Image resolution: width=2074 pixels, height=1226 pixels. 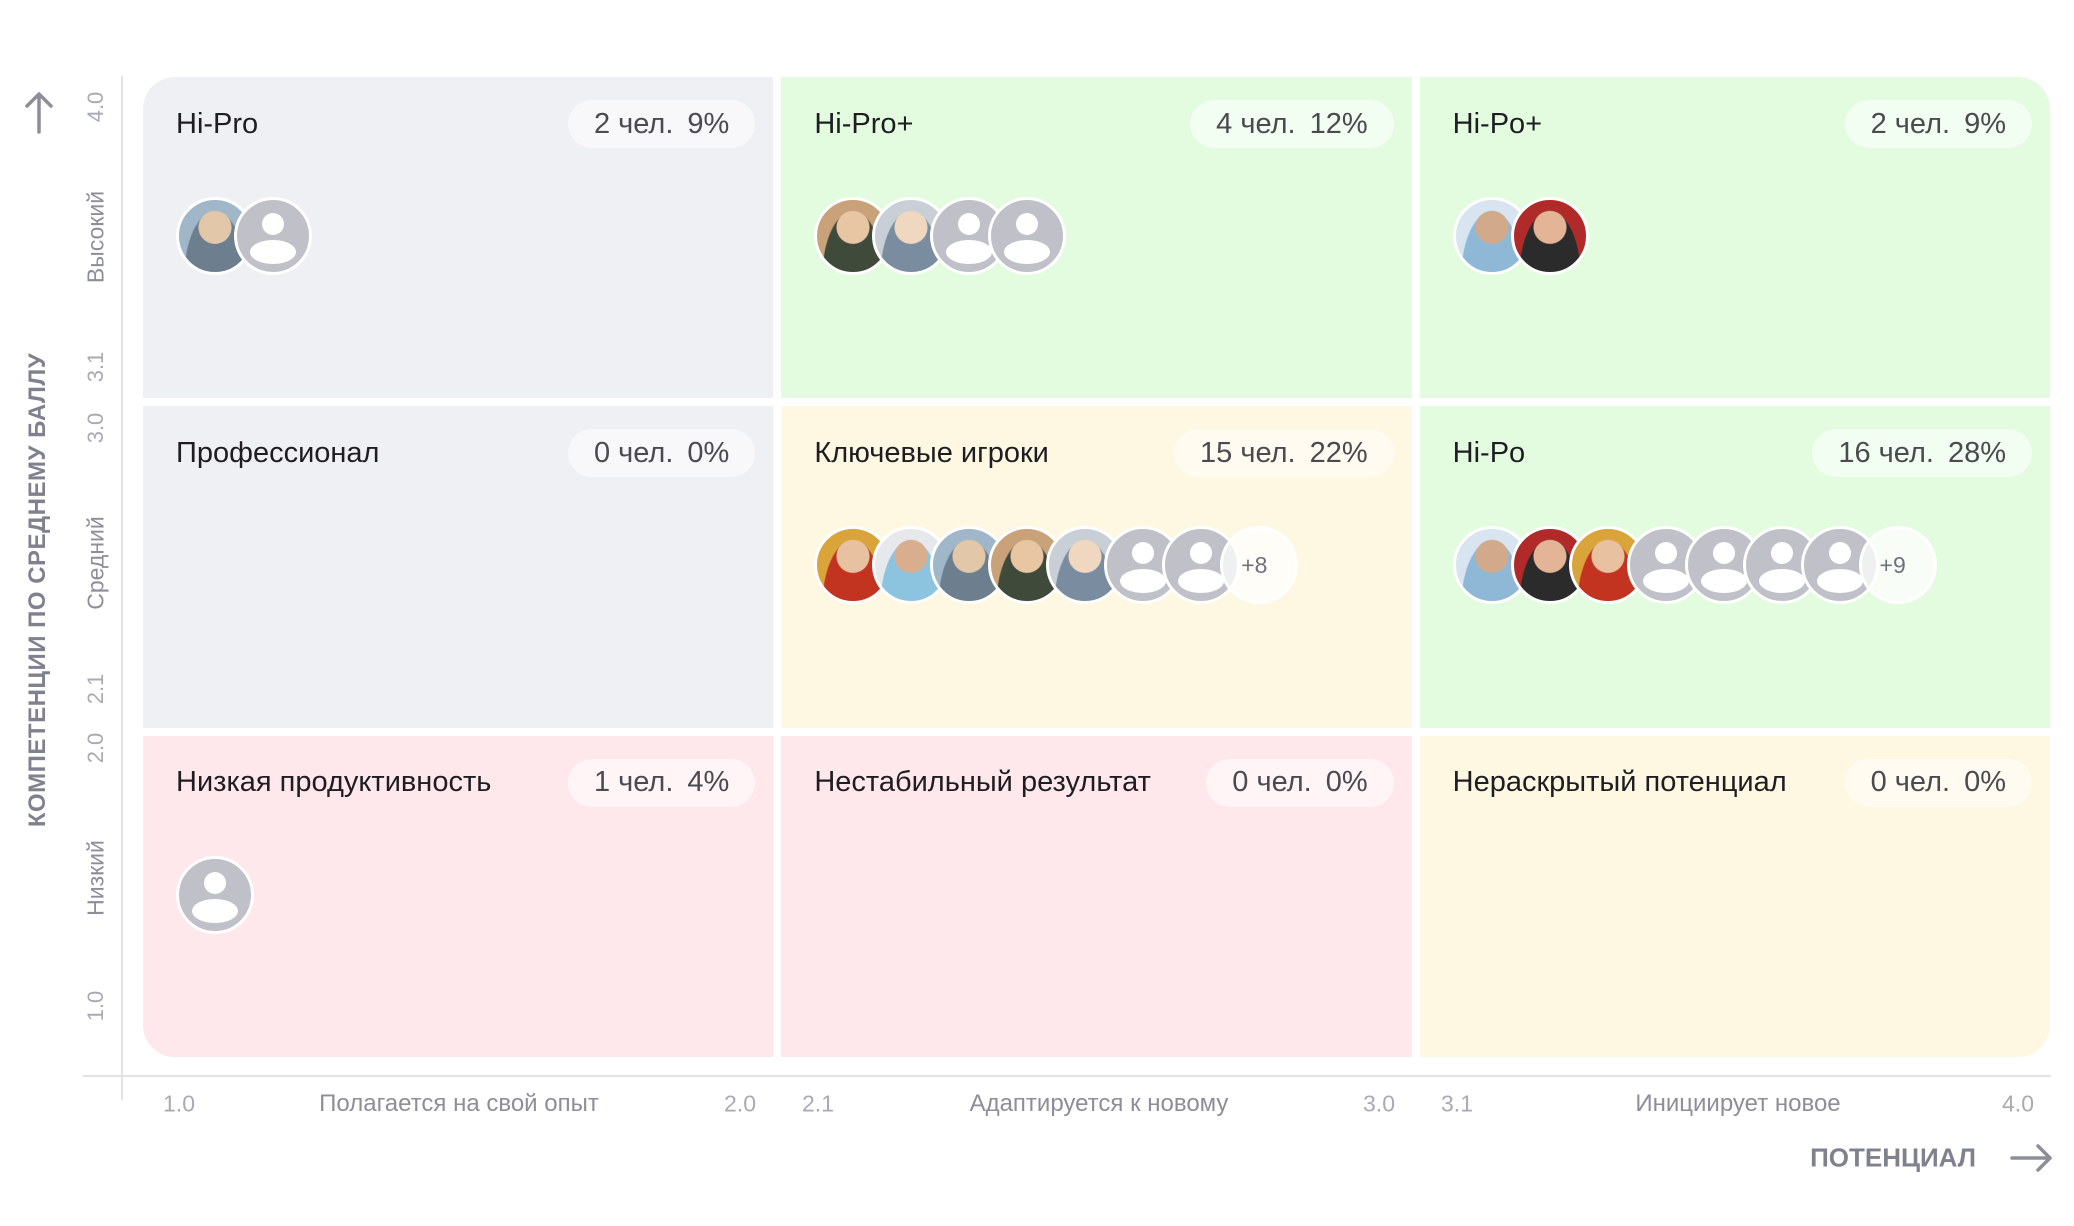 I want to click on arrow-up-icon, so click(x=39, y=113).